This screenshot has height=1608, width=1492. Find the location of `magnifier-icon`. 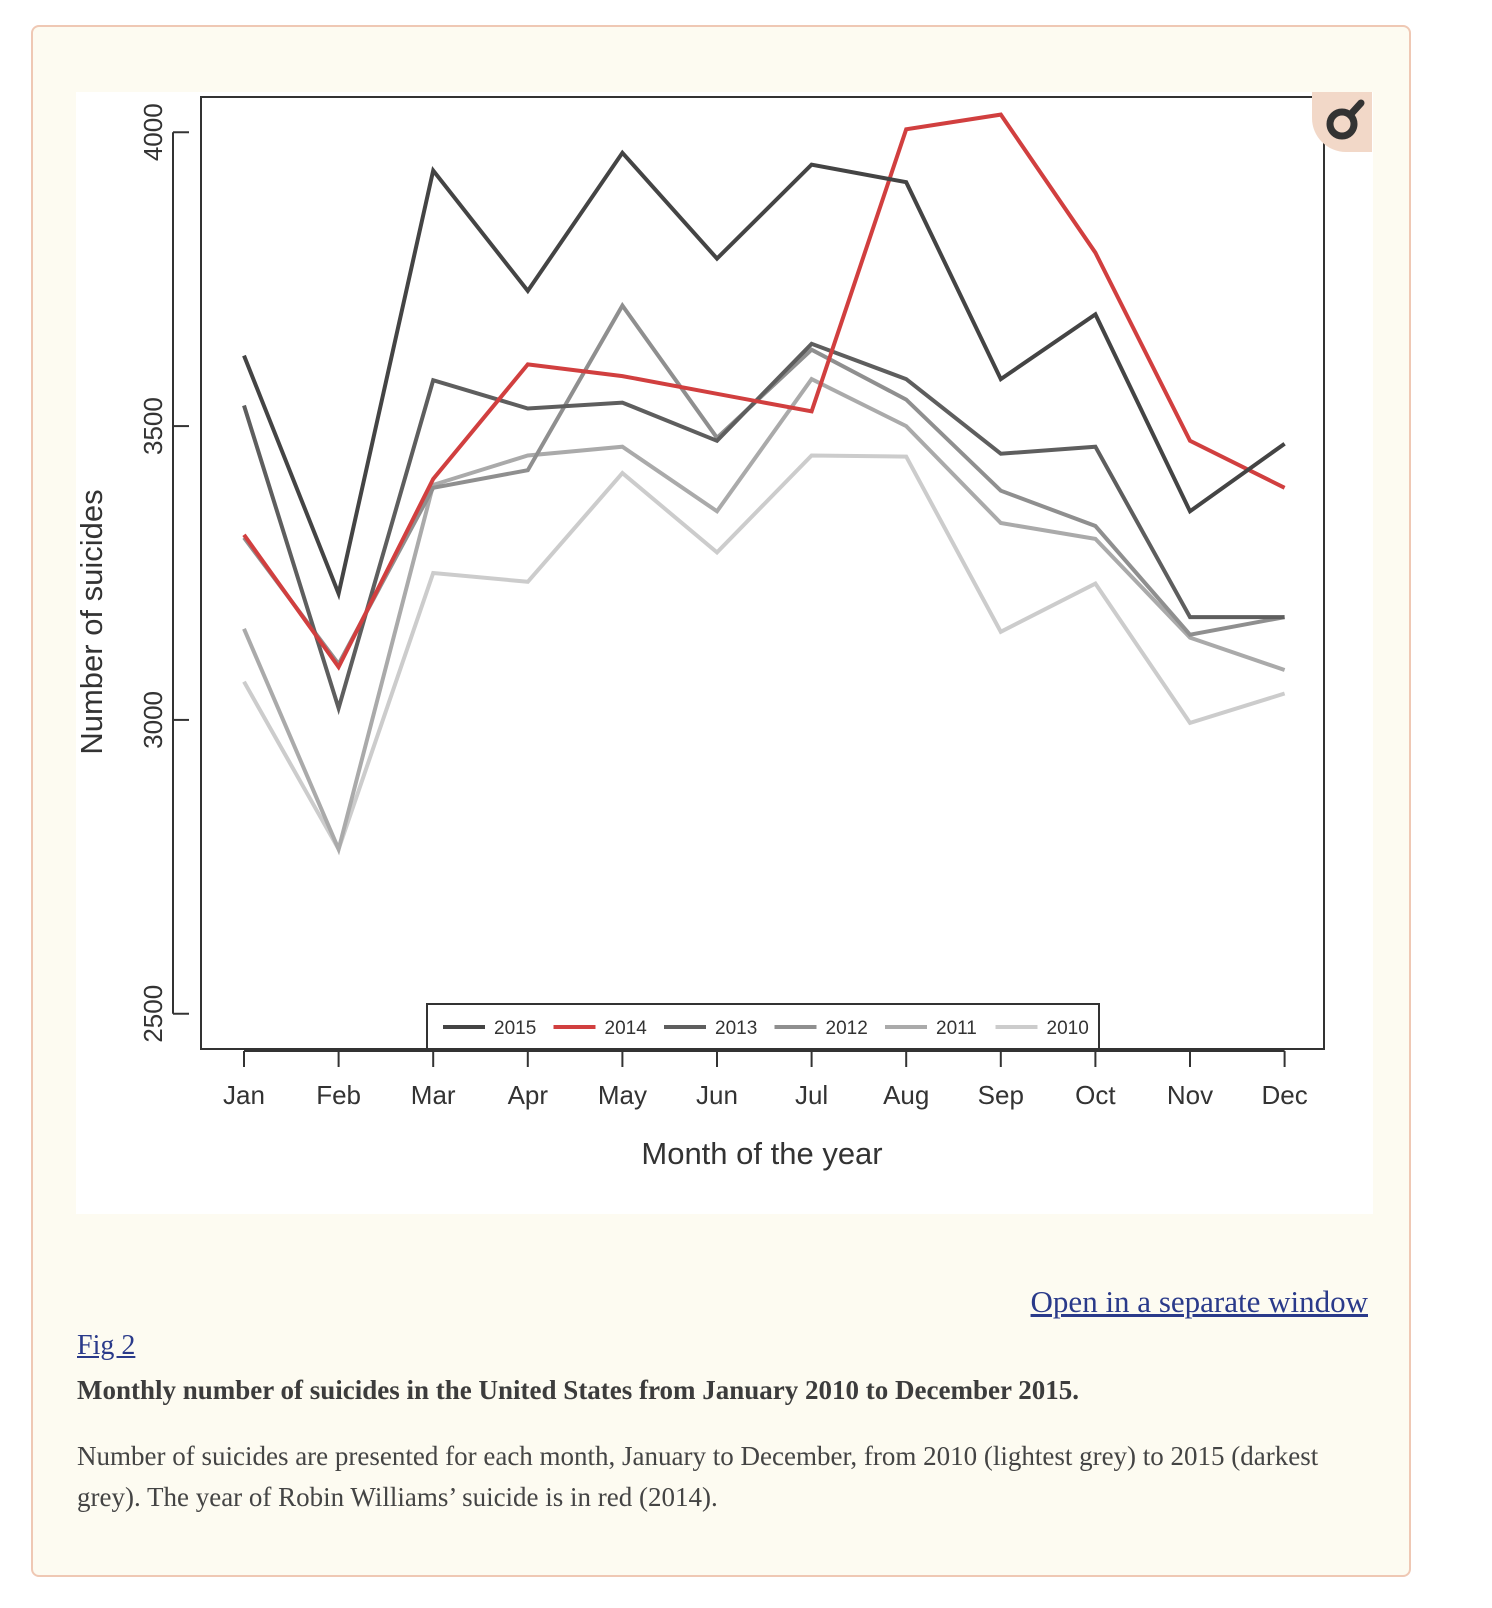

magnifier-icon is located at coordinates (1345, 119).